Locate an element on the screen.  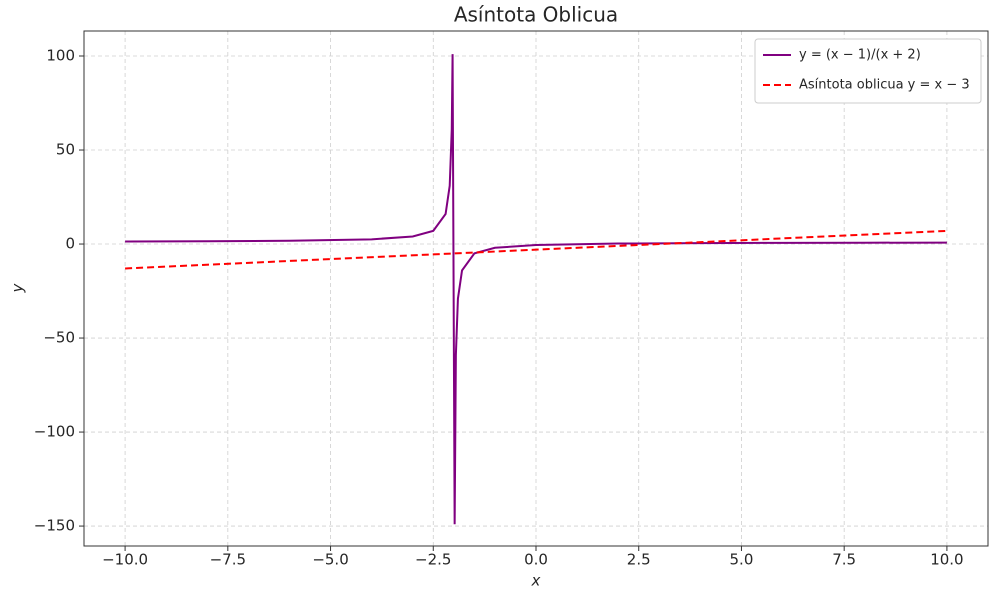
y-tick-label: −50 is located at coordinates (59, 338).